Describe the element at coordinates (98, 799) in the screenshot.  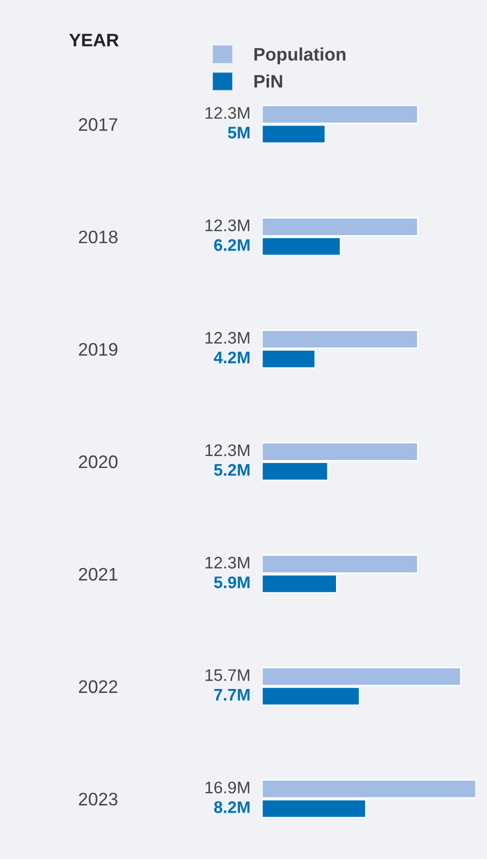
I see `y-tick-label: 2023` at that location.